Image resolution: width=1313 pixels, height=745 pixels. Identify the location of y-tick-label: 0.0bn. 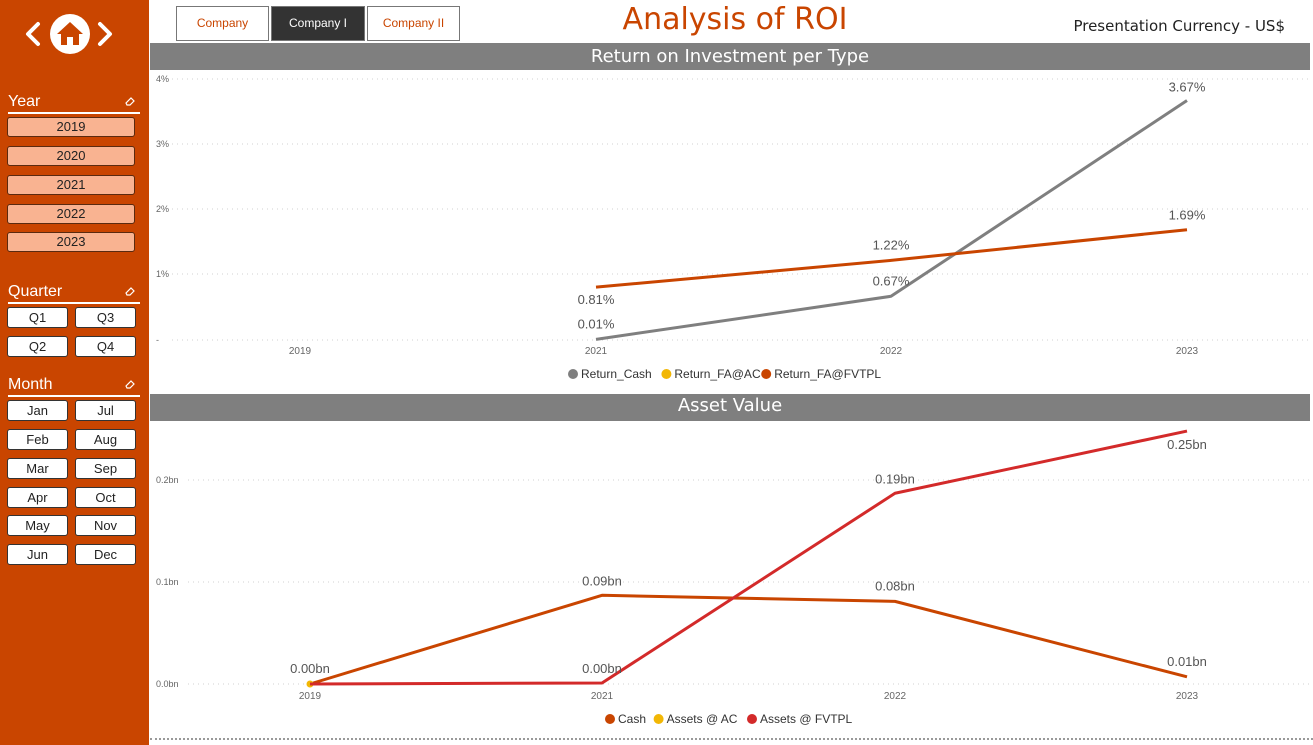
(167, 684).